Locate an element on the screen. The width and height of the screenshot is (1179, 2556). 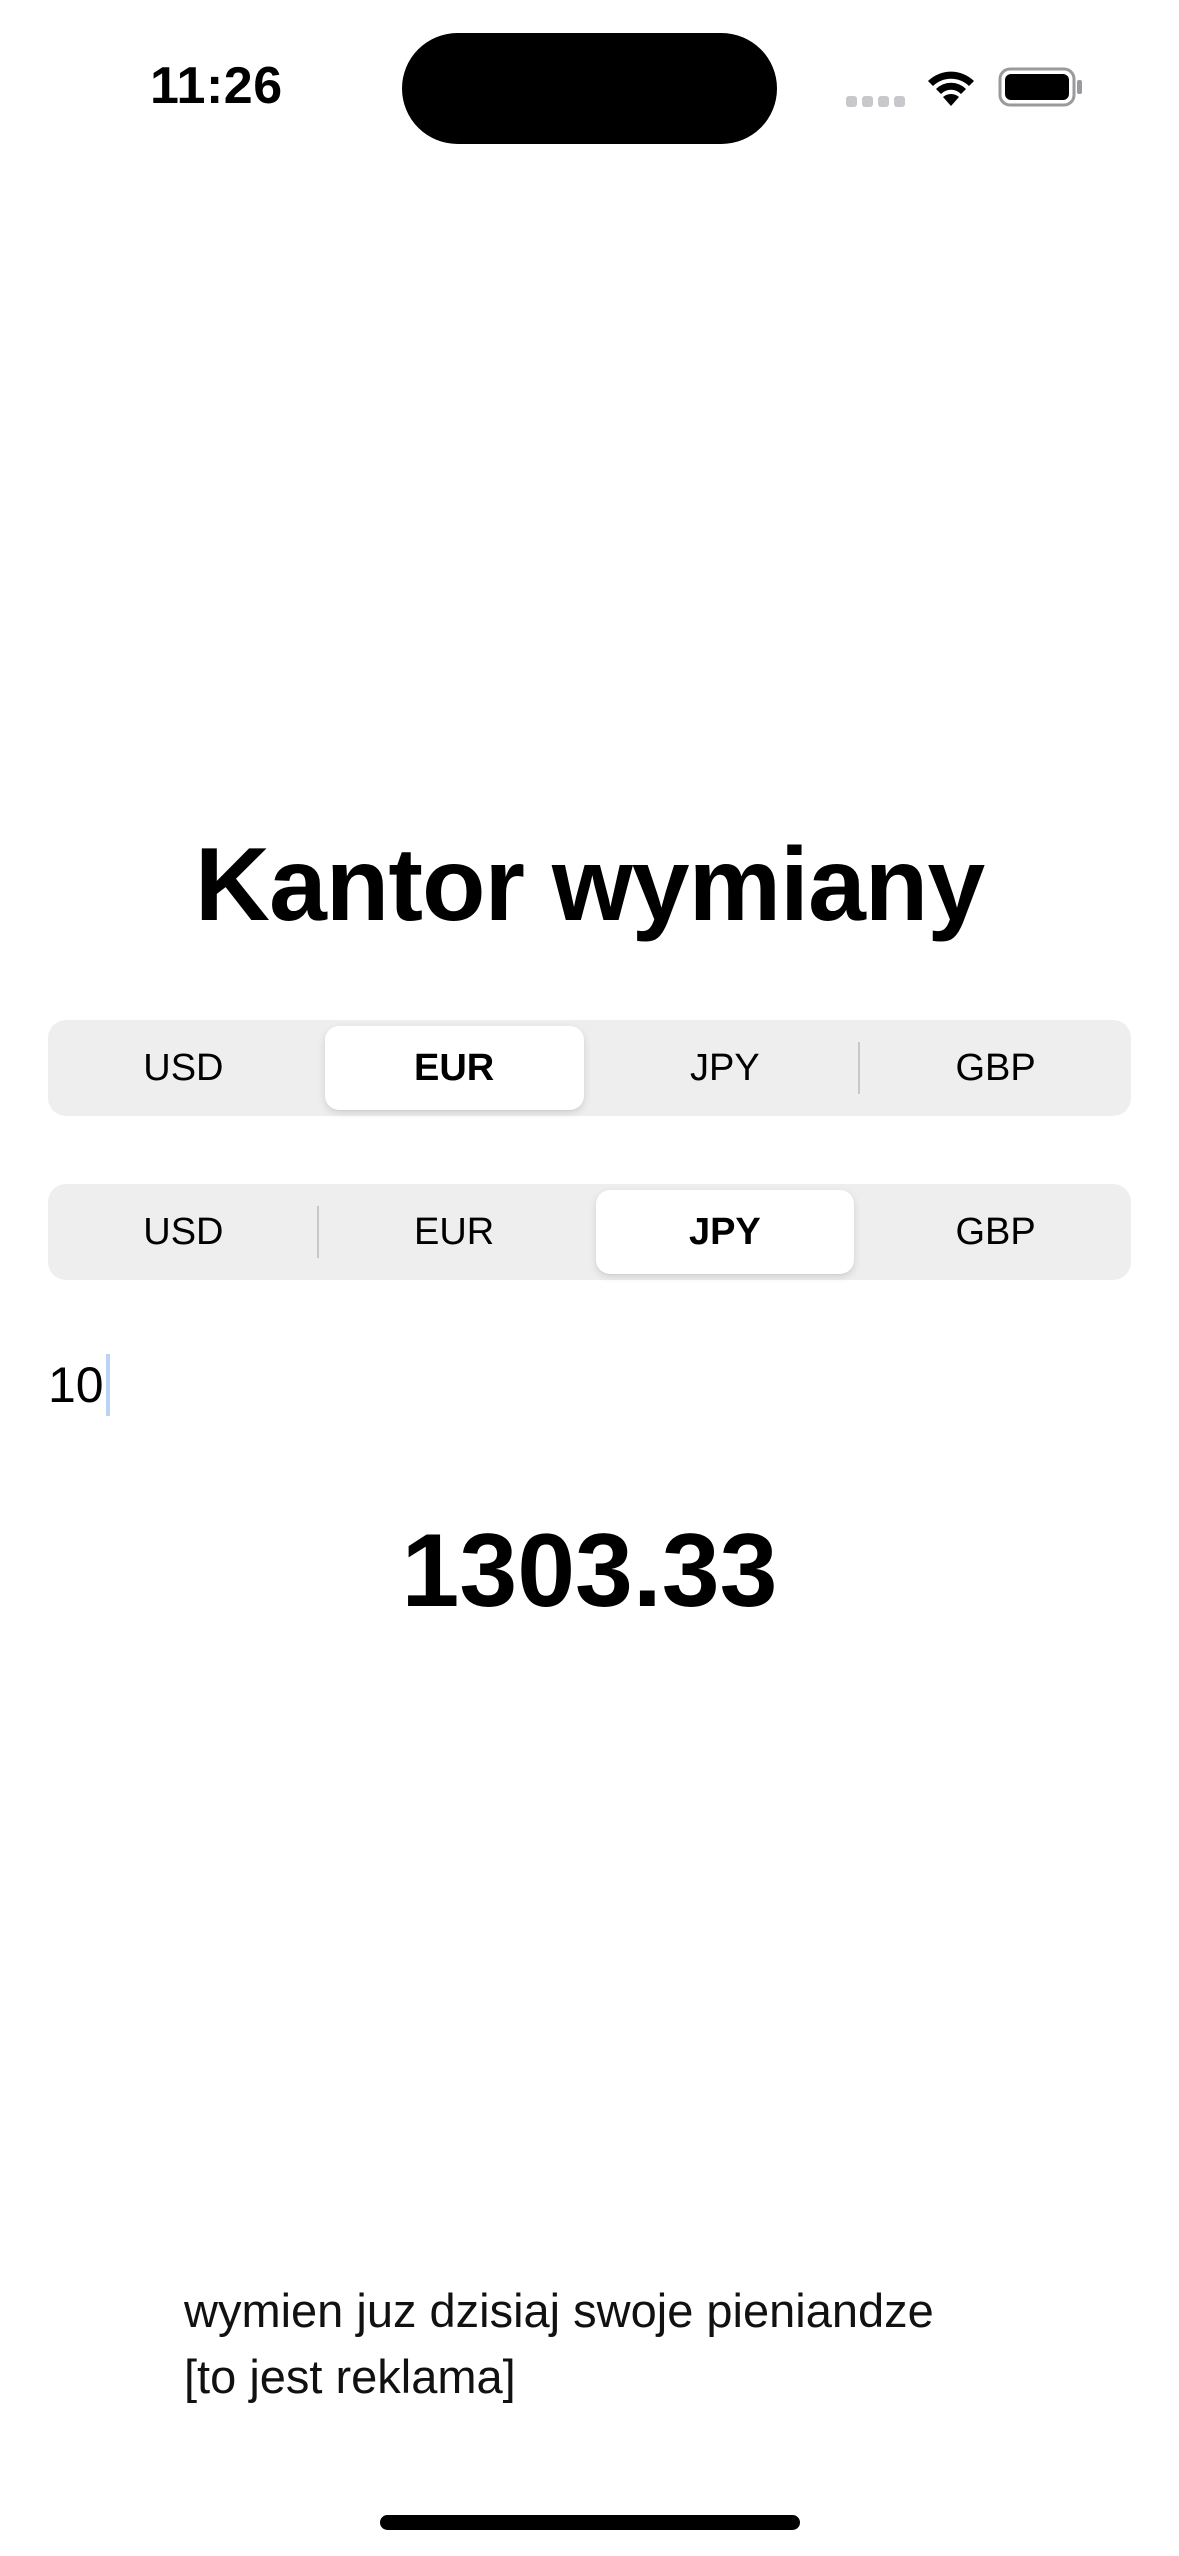
from-segment-eur: EUR is located at coordinates (454, 1068).